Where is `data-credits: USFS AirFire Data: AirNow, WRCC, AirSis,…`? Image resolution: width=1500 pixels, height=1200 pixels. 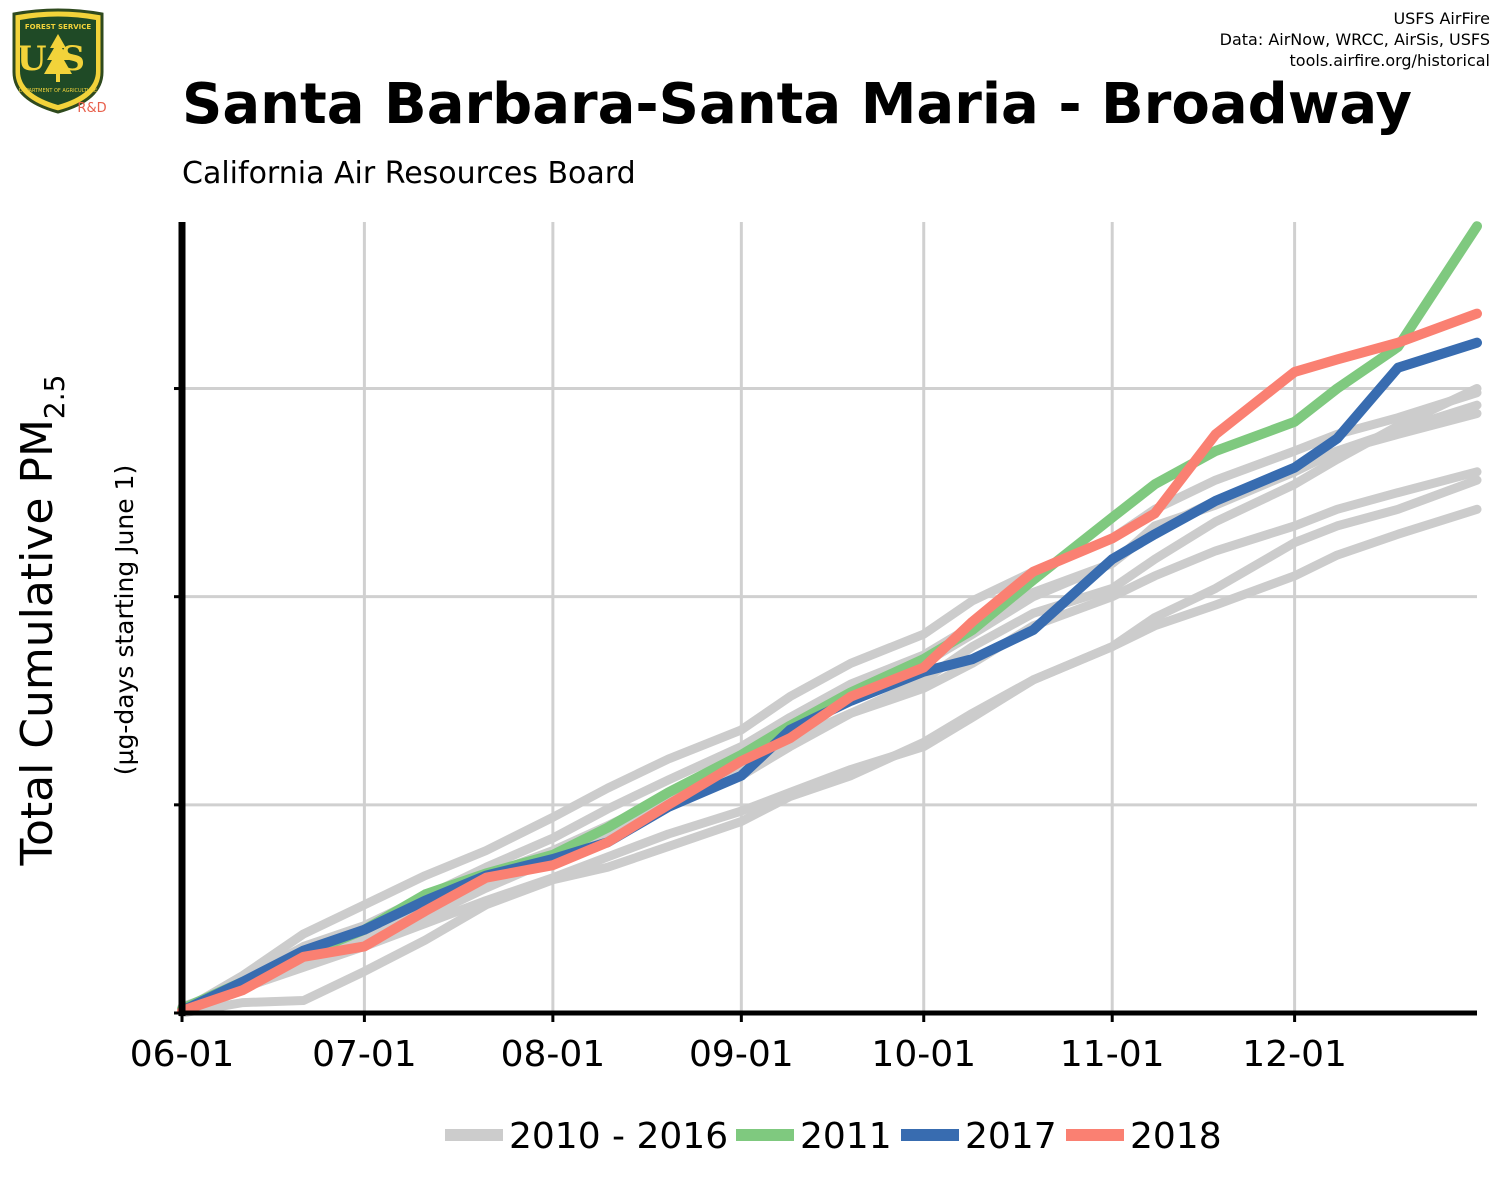
data-credits: USFS AirFire Data: AirNow, WRCC, AirSis,… is located at coordinates (1355, 39).